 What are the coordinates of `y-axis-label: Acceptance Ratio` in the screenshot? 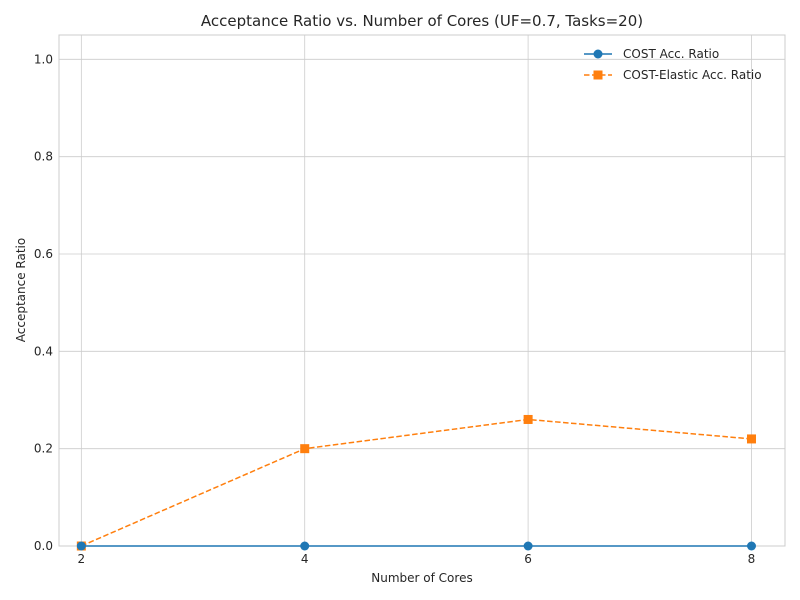 It's located at (21, 290).